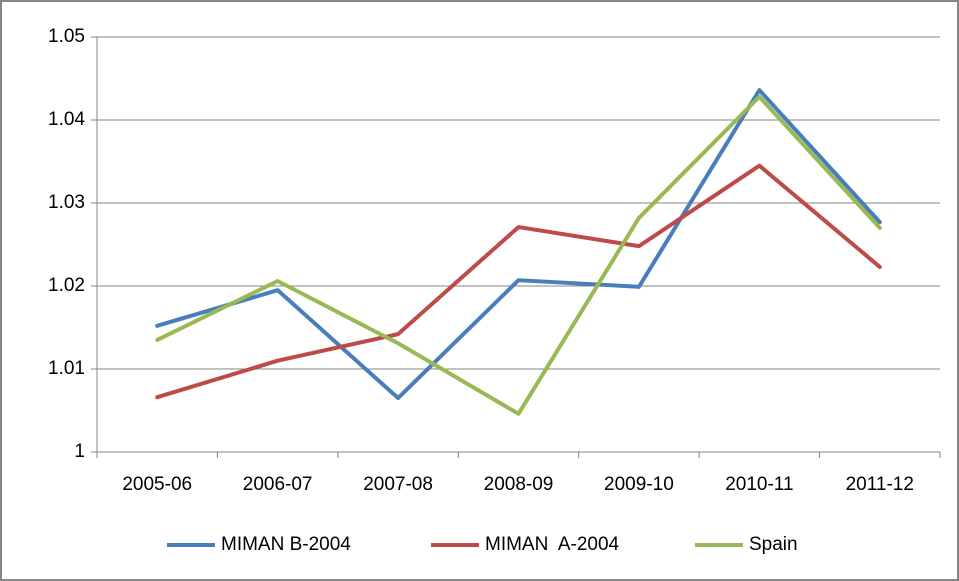 The image size is (959, 581). What do you see at coordinates (66, 119) in the screenshot?
I see `y-tick-label: 1.04` at bounding box center [66, 119].